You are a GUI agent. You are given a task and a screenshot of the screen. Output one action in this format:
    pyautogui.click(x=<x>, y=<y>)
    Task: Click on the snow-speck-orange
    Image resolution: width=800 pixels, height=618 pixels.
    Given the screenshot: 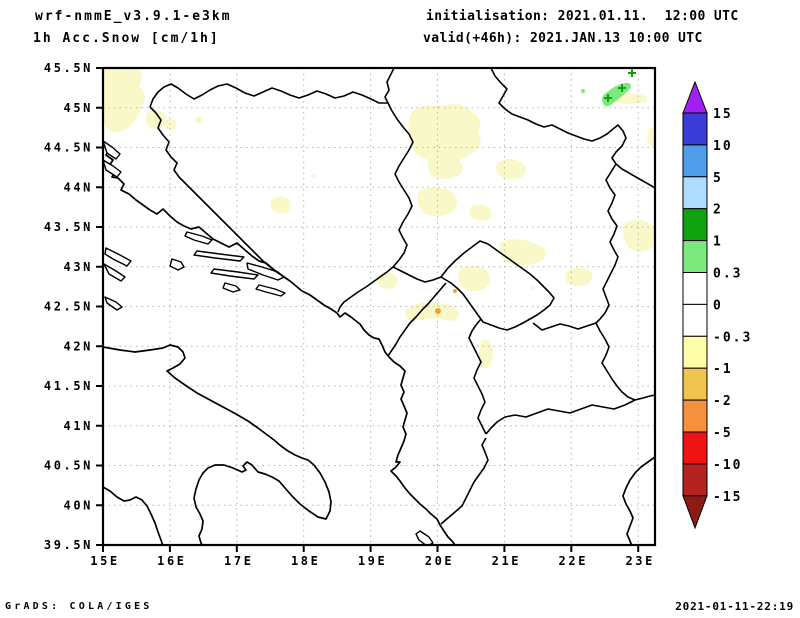 What is the action you would take?
    pyautogui.click(x=455, y=291)
    